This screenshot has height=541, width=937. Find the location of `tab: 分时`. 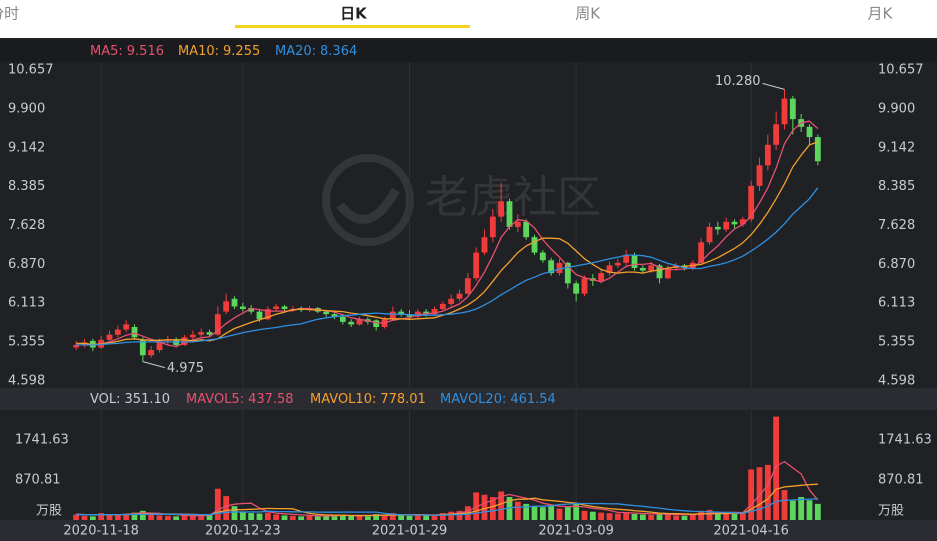

tab: 分时 is located at coordinates (9, 14).